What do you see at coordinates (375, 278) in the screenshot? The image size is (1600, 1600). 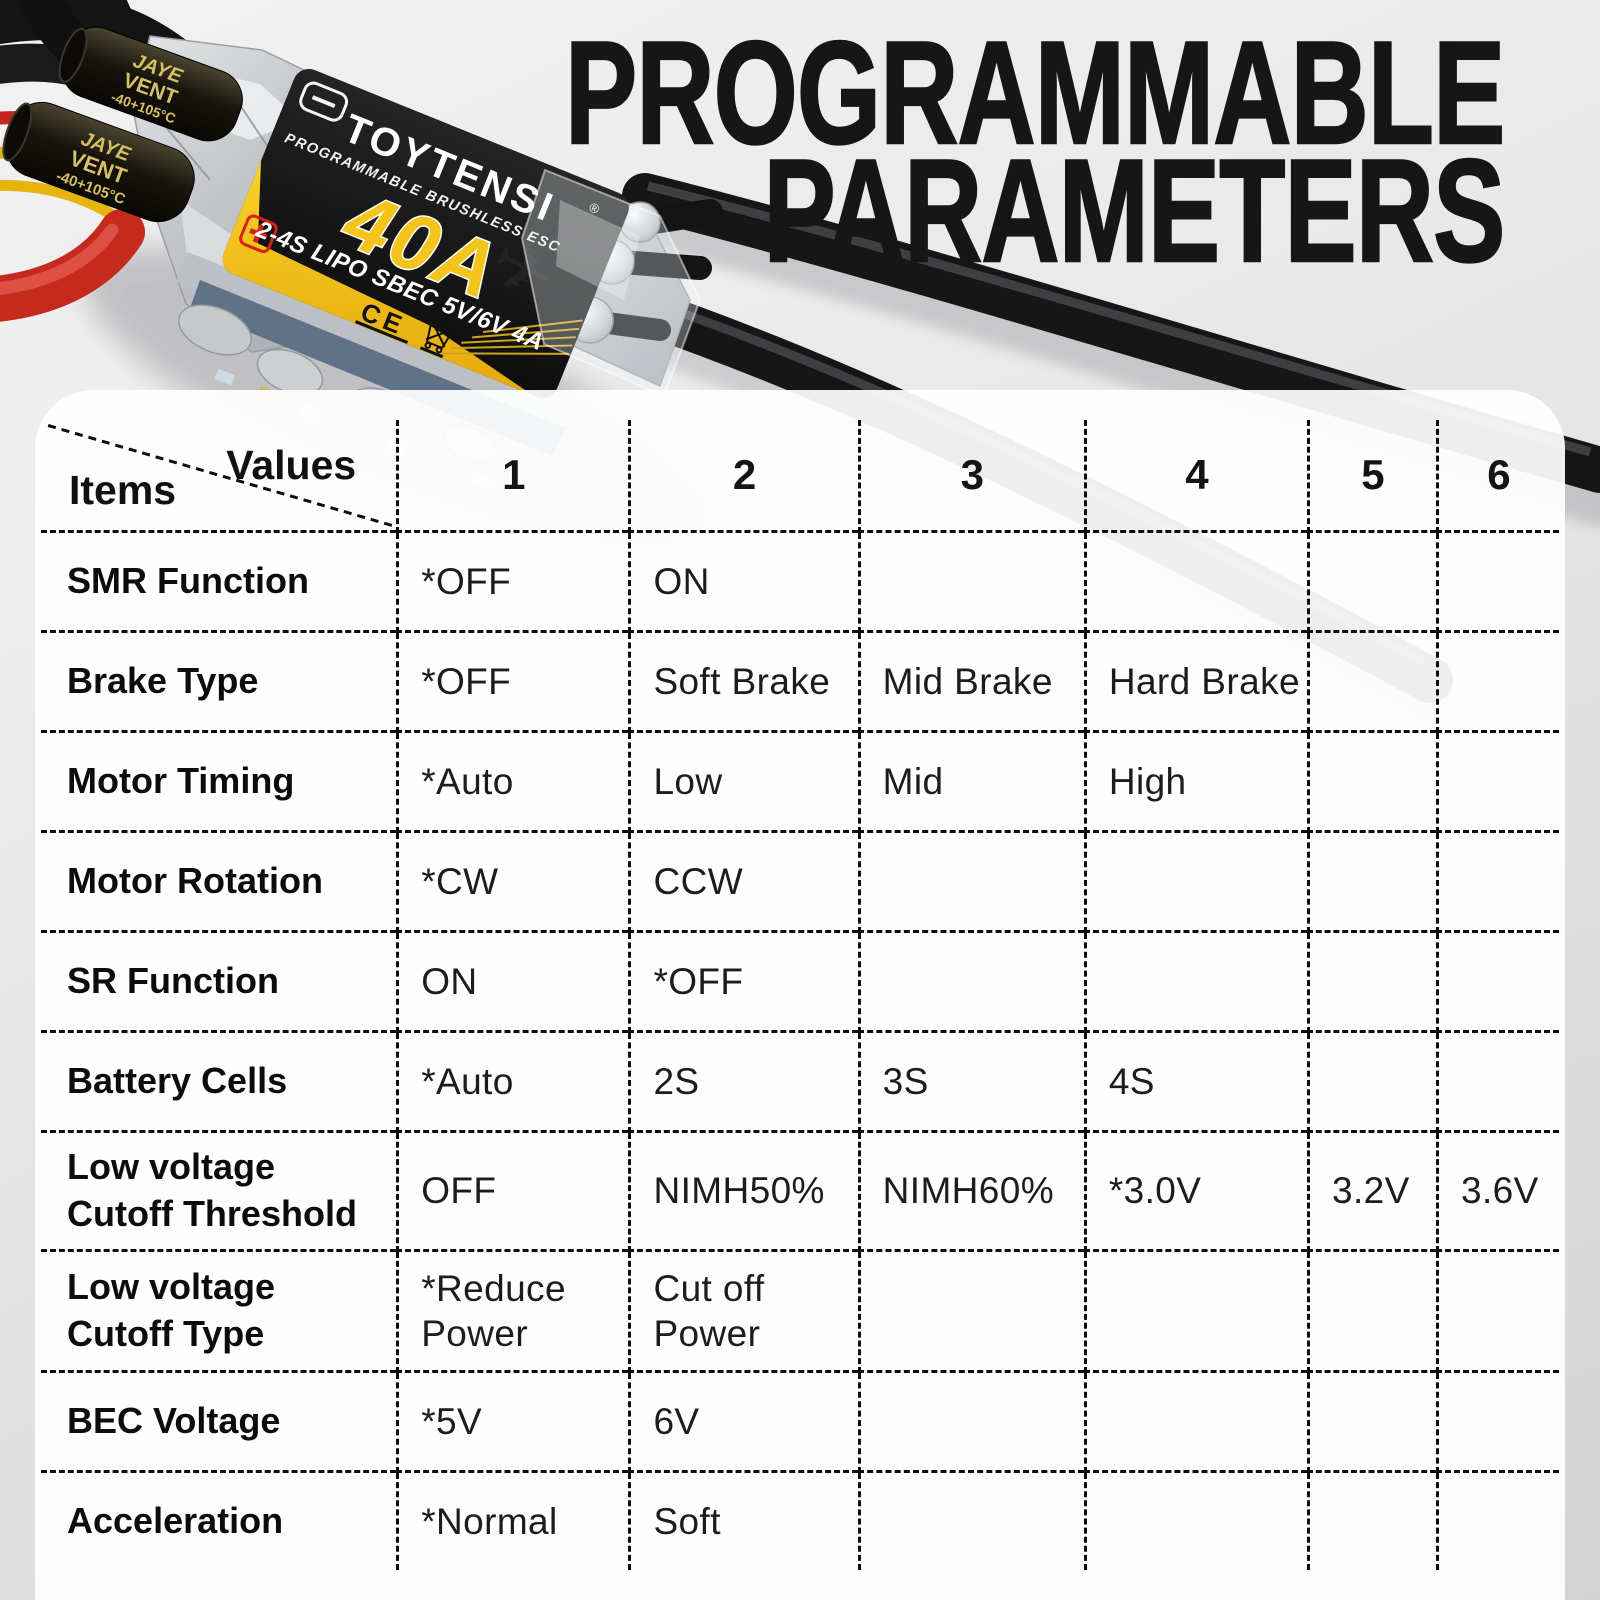 I see `label-yellow-band` at bounding box center [375, 278].